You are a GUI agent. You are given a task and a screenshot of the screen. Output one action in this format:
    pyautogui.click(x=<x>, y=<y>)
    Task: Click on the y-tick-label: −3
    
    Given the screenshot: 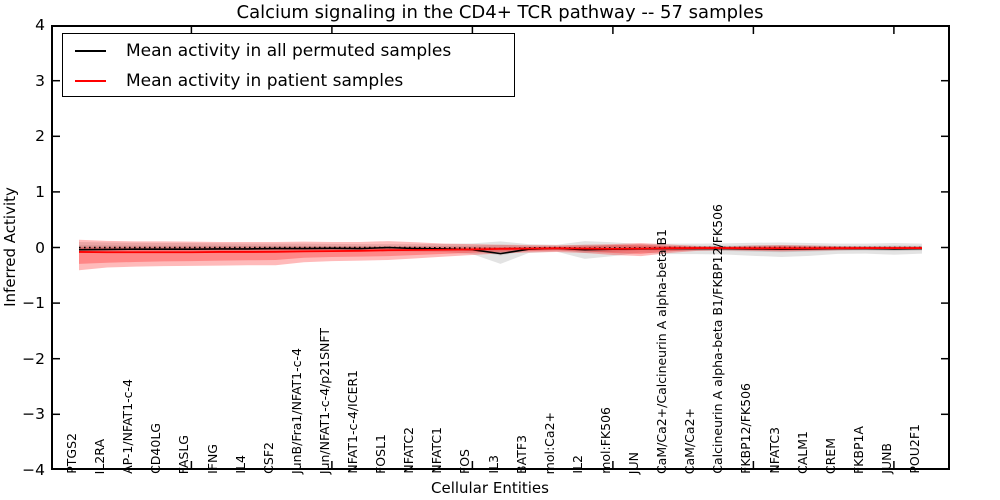 What is the action you would take?
    pyautogui.click(x=33, y=414)
    